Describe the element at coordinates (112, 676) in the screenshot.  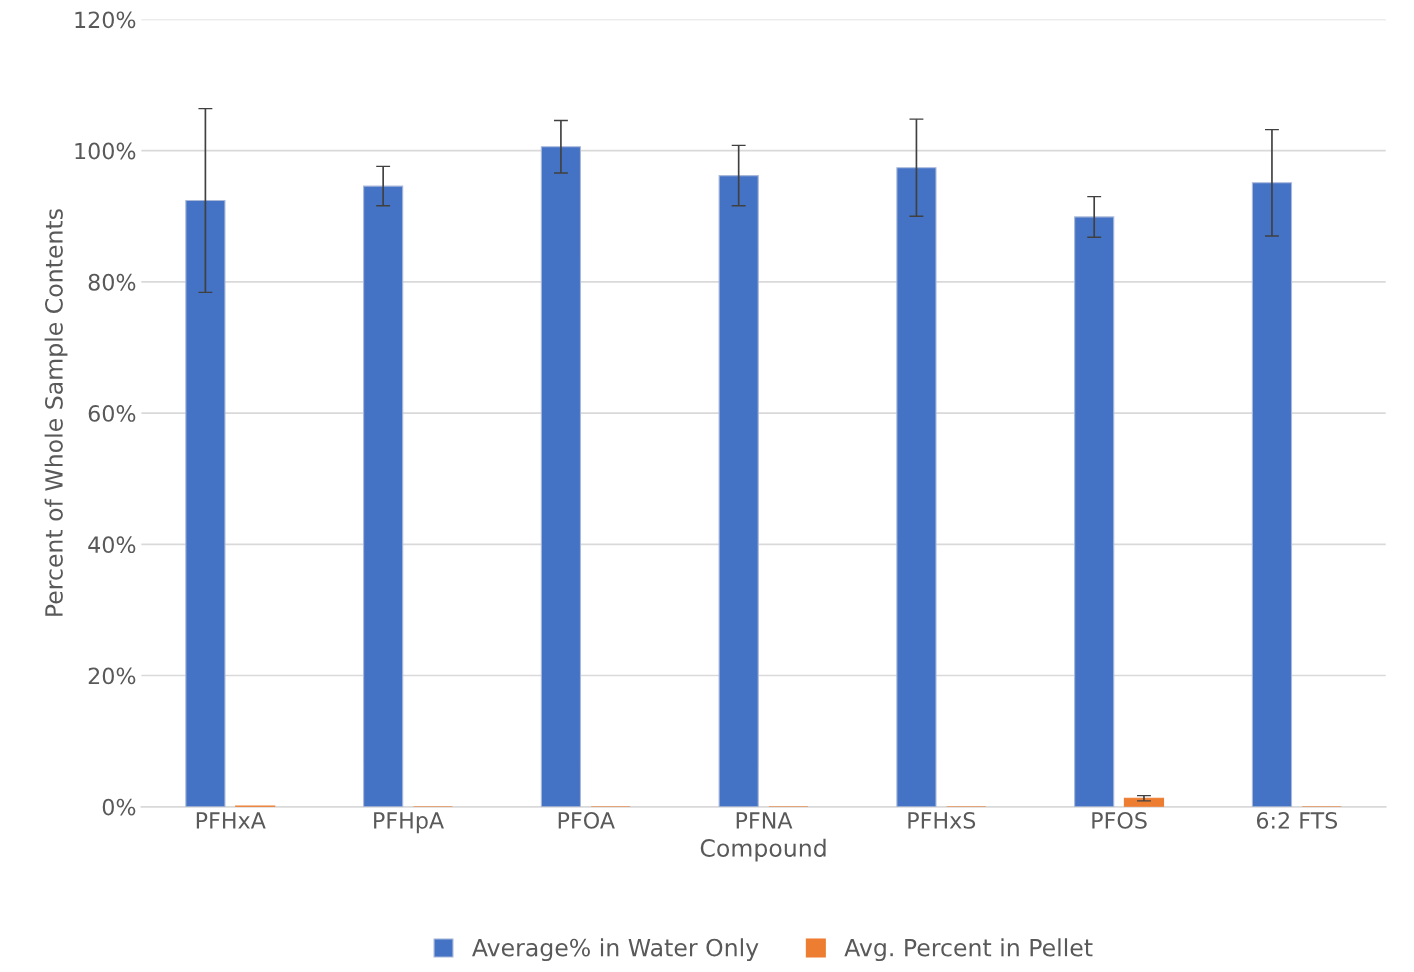
I see `y-tick-label: 20%` at that location.